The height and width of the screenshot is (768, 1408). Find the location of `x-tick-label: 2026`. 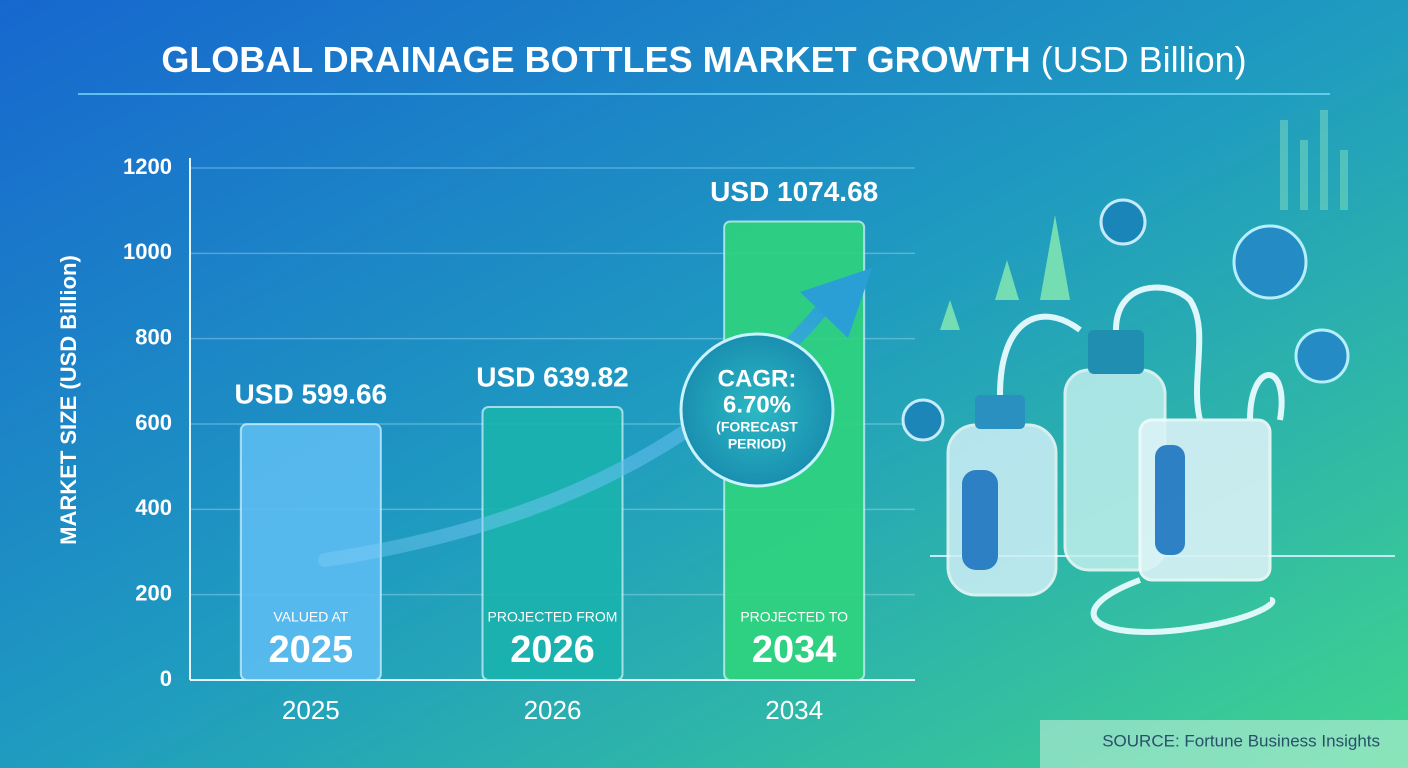

x-tick-label: 2026 is located at coordinates (553, 710).